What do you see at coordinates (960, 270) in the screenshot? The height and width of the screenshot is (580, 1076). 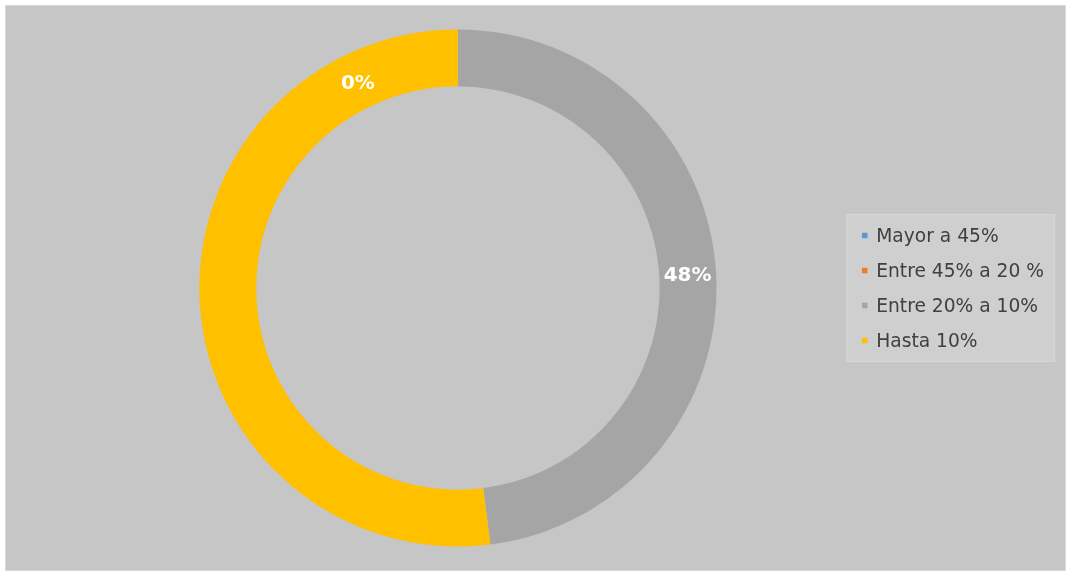 I see `legend-label: Entre 45% a 20 %` at bounding box center [960, 270].